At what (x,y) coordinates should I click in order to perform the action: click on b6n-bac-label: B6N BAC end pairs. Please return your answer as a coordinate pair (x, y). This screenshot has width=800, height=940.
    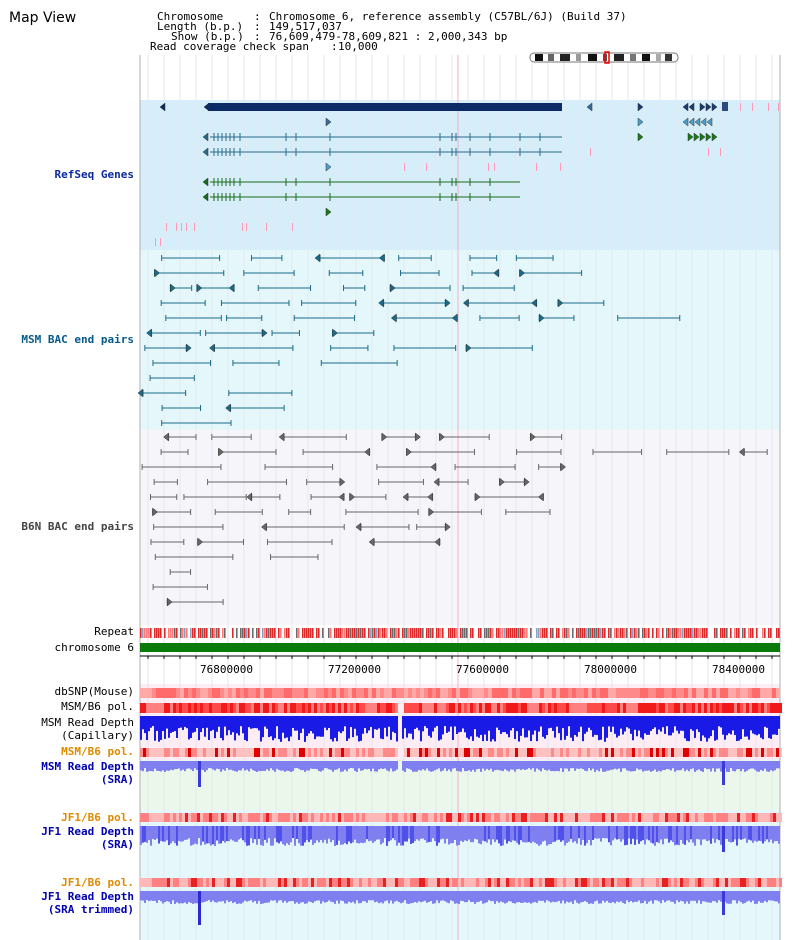
    Looking at the image, I should click on (77, 526).